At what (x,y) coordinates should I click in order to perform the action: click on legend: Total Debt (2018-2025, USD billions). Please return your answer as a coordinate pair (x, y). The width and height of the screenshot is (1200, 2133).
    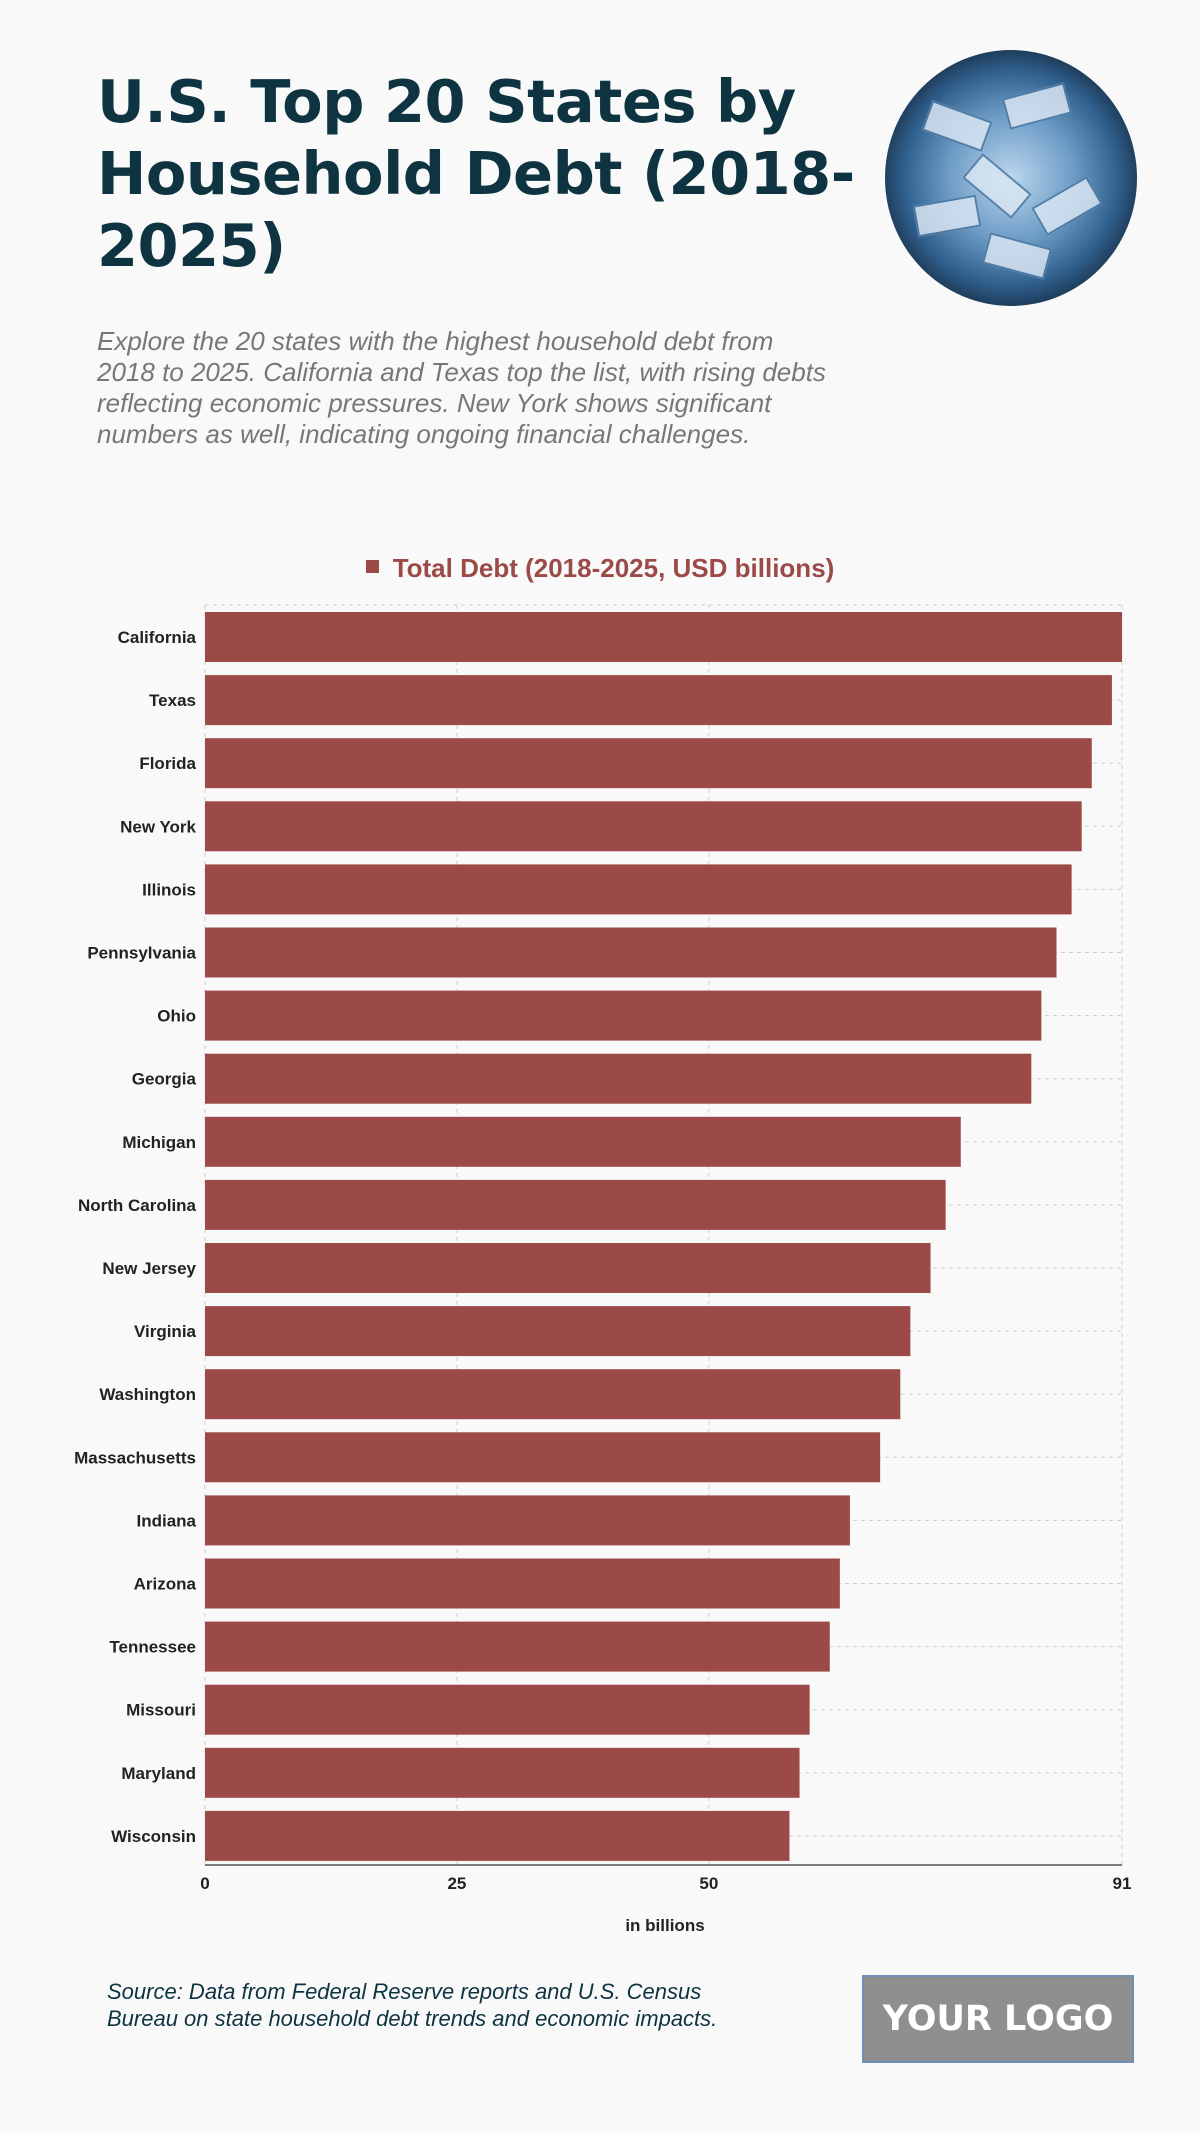
    Looking at the image, I should click on (600, 568).